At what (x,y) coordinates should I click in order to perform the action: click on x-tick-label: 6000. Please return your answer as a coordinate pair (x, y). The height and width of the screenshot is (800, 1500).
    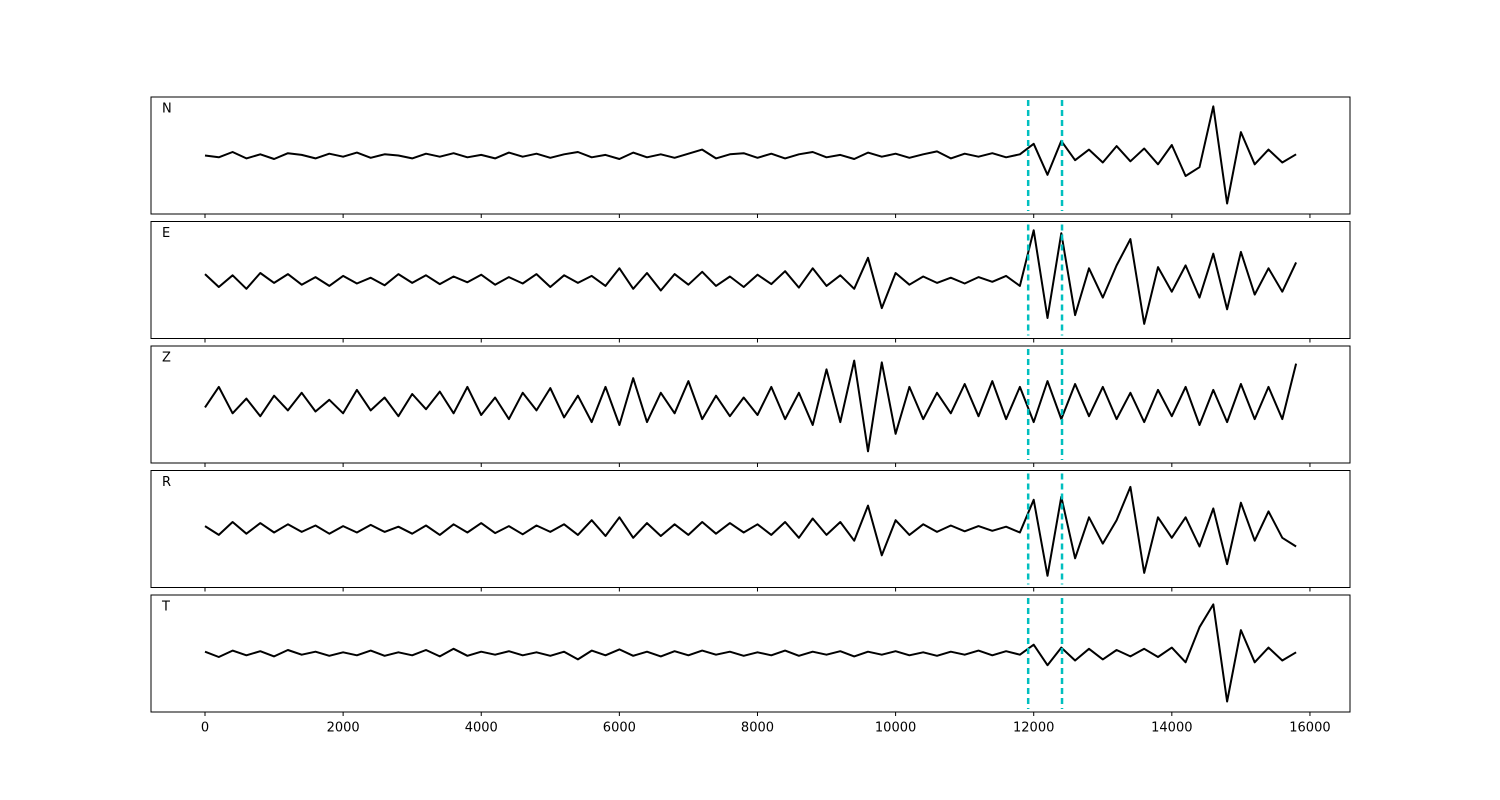
    Looking at the image, I should click on (619, 728).